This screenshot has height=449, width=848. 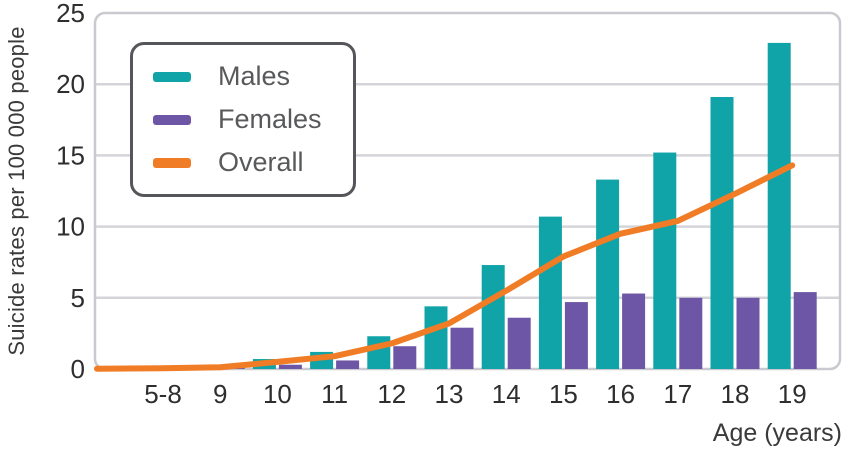 I want to click on x-tick-13: 13, so click(x=449, y=394).